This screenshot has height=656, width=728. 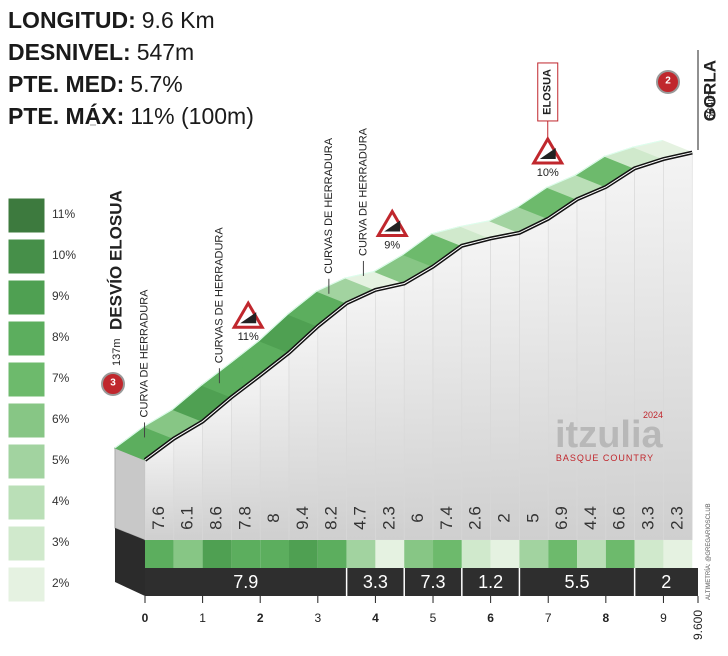 What do you see at coordinates (117, 352) in the screenshot?
I see `start-elevation: 137m` at bounding box center [117, 352].